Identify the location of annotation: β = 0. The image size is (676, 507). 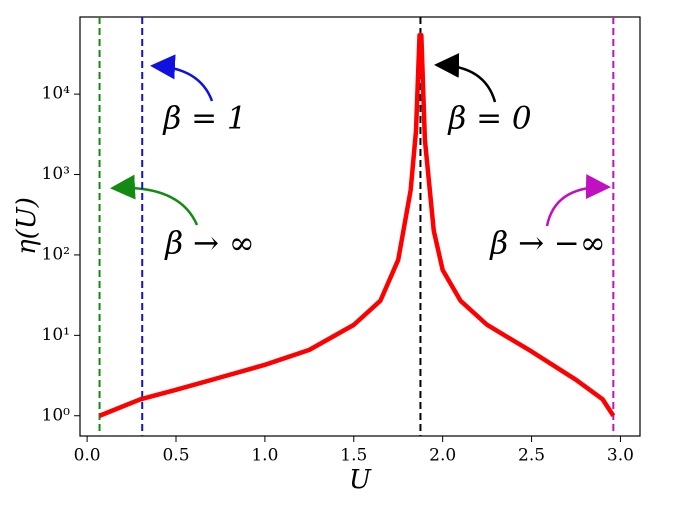
(489, 119).